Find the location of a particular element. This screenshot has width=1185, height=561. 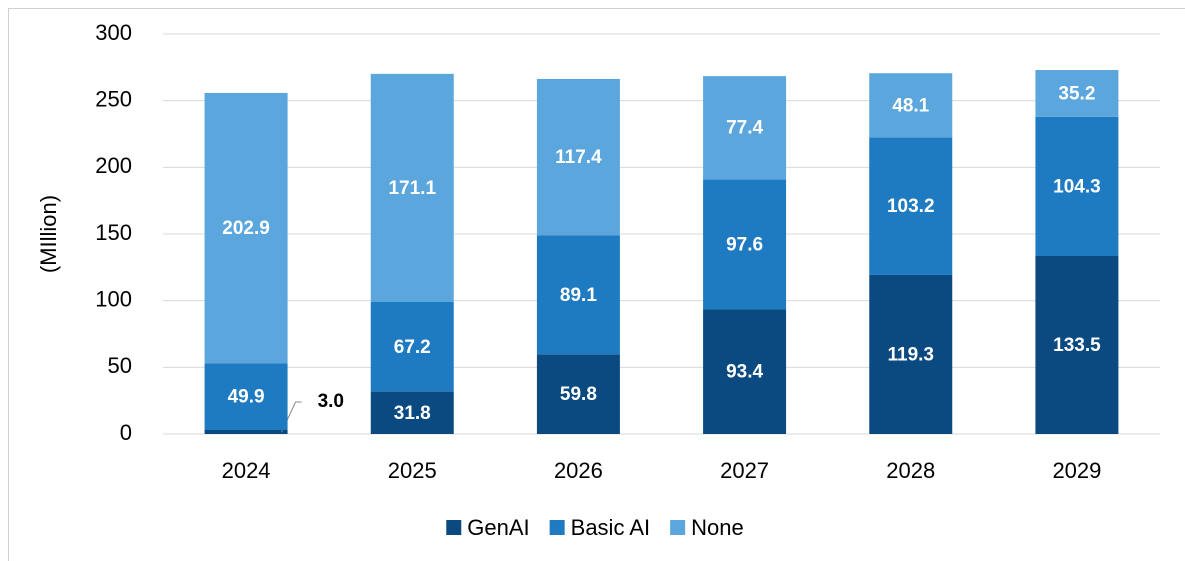

y-tick-label: 200 is located at coordinates (113, 165).